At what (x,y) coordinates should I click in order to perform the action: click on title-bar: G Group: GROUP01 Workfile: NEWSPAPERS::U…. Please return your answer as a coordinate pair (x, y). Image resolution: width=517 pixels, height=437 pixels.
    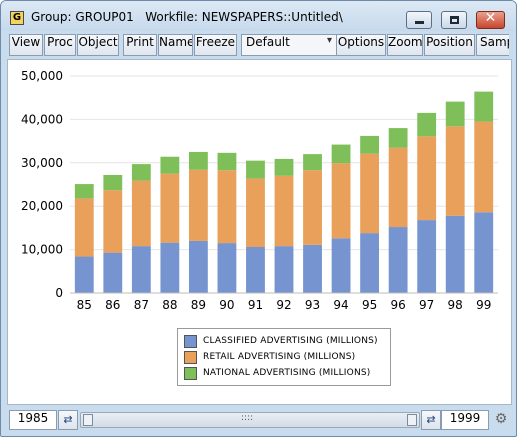
    Looking at the image, I should click on (258, 16).